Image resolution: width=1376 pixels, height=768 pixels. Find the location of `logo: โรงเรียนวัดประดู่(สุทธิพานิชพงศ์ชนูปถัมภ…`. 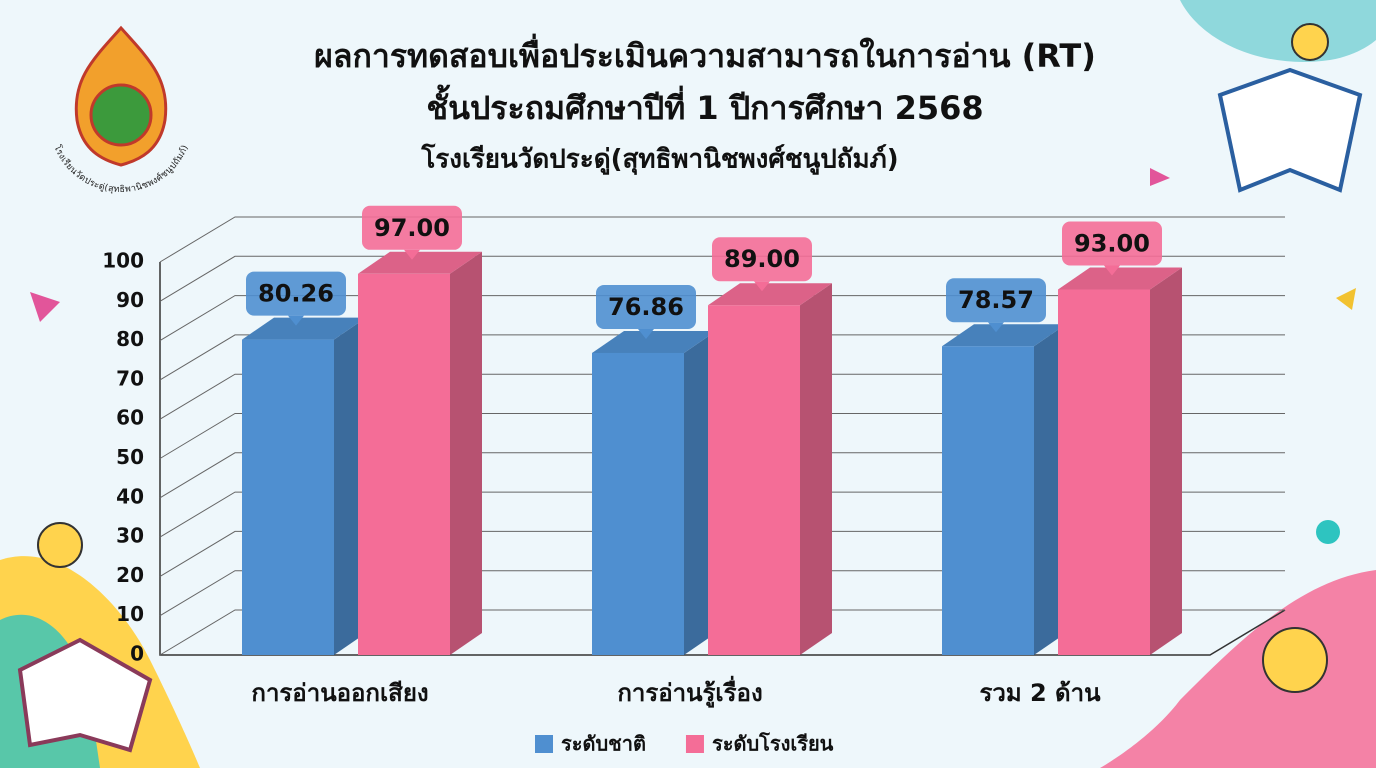

logo: โรงเรียนวัดประดู่(สุทธิพานิชพงศ์ชนูปถัมภ… is located at coordinates (121, 110).